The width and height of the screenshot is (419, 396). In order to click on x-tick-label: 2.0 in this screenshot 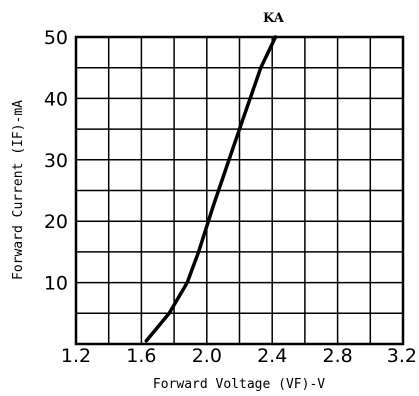, I will do `click(207, 356)`.